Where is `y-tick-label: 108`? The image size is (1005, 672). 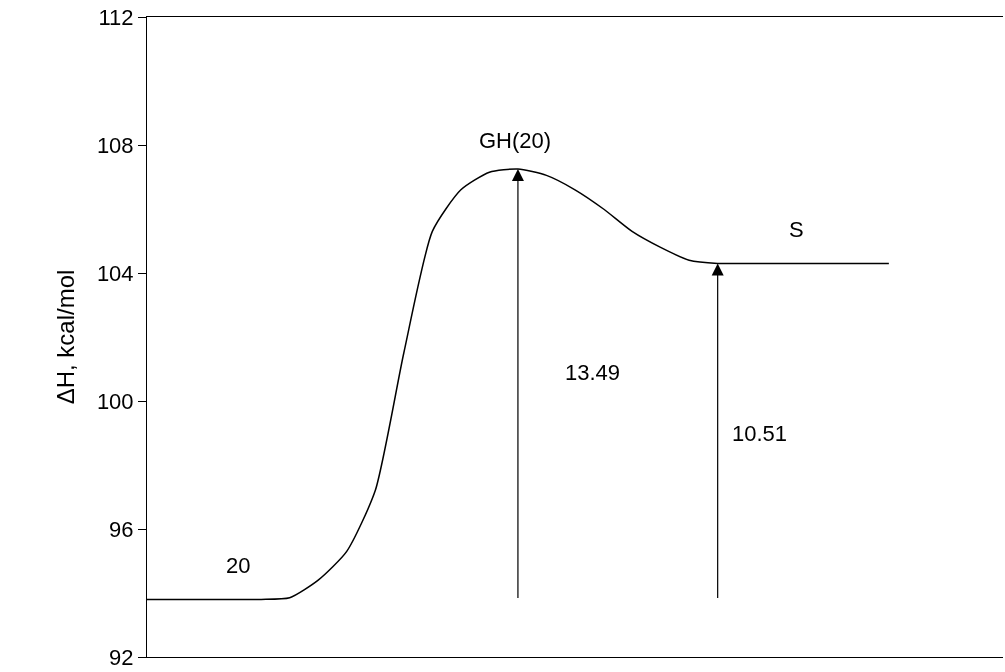
y-tick-label: 108 is located at coordinates (115, 145).